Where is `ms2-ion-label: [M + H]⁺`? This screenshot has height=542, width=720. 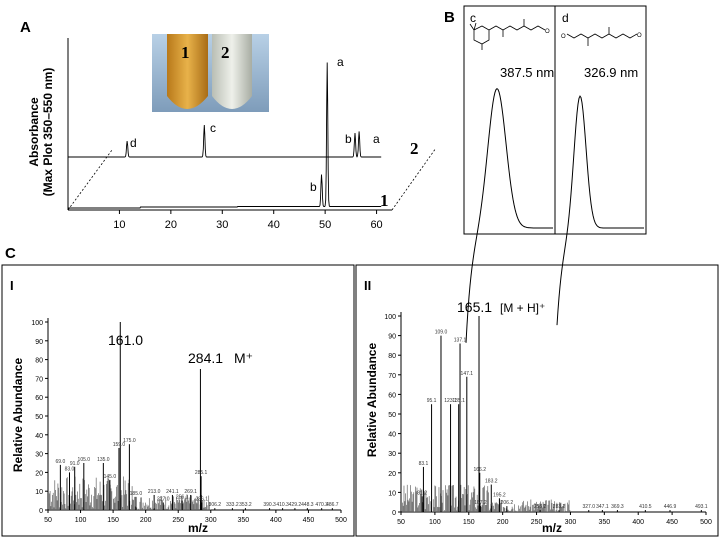
ms2-ion-label: [M + H]⁺ is located at coordinates (522, 308).